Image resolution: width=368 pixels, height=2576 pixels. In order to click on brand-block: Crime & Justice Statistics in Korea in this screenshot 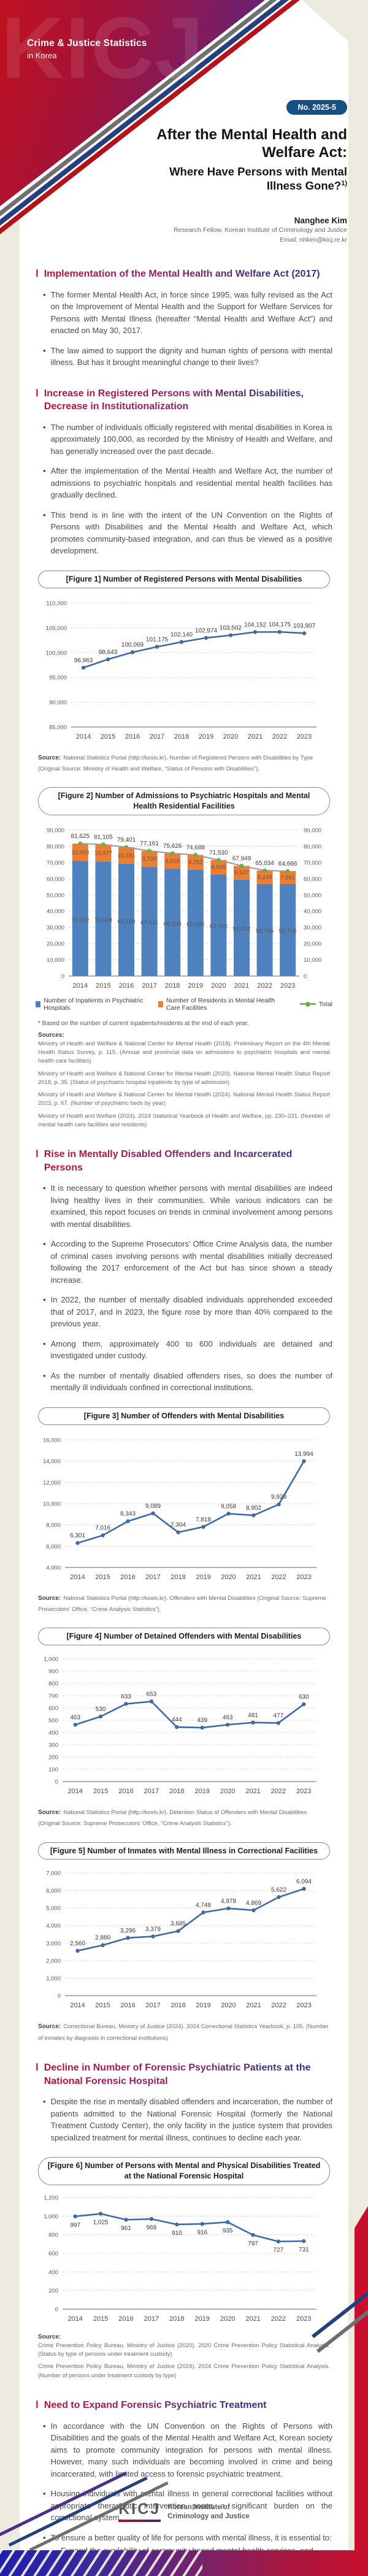, I will do `click(87, 49)`.